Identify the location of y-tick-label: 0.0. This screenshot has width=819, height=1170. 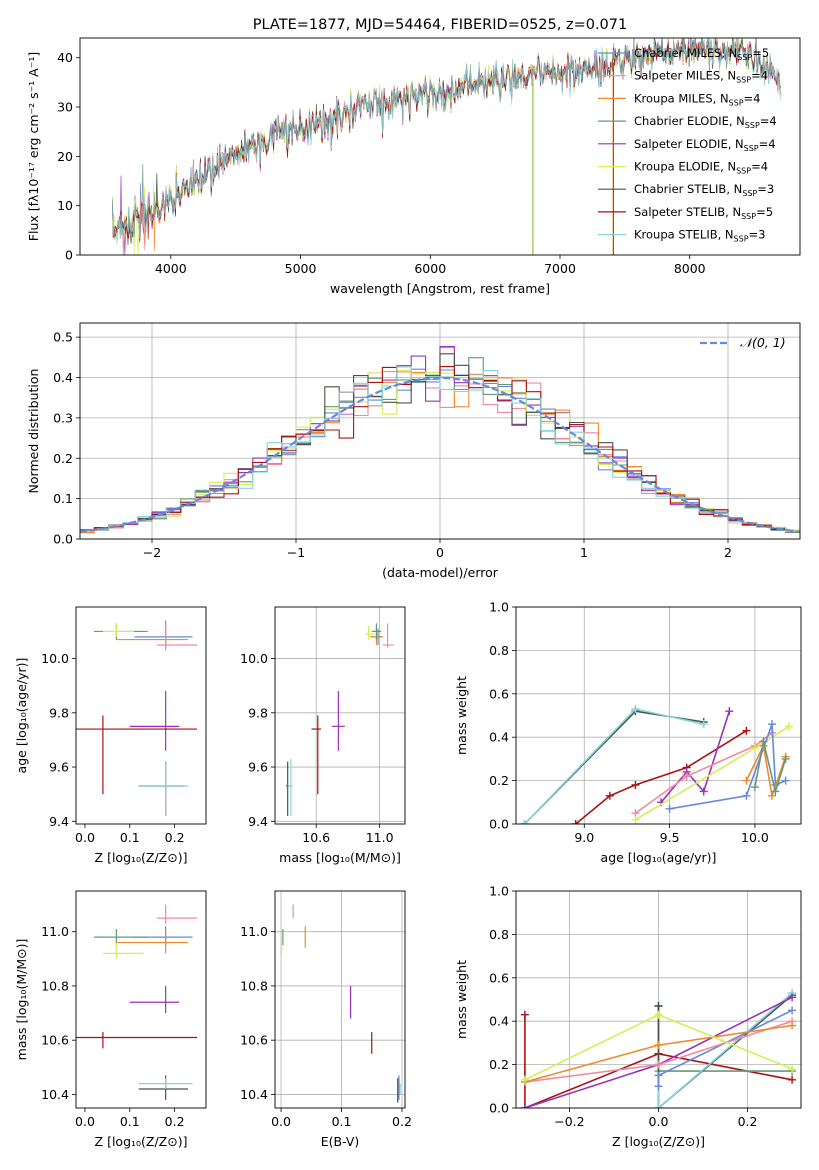
(63, 539).